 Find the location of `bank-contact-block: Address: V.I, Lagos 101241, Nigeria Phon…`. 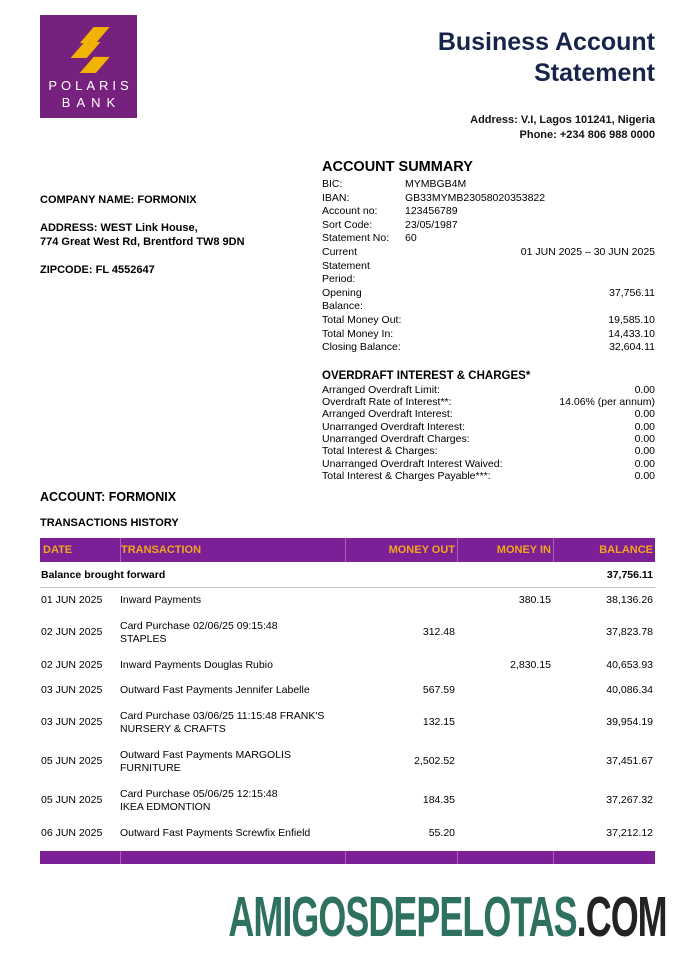

bank-contact-block: Address: V.I, Lagos 101241, Nigeria Phon… is located at coordinates (546, 127).